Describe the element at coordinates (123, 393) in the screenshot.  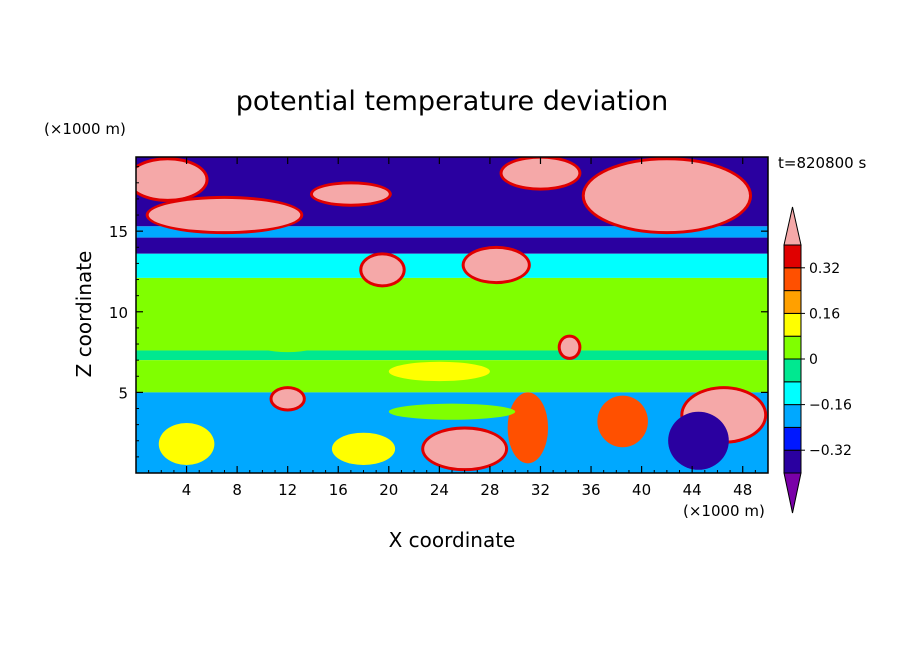
I see `y-tick-label: 5` at that location.